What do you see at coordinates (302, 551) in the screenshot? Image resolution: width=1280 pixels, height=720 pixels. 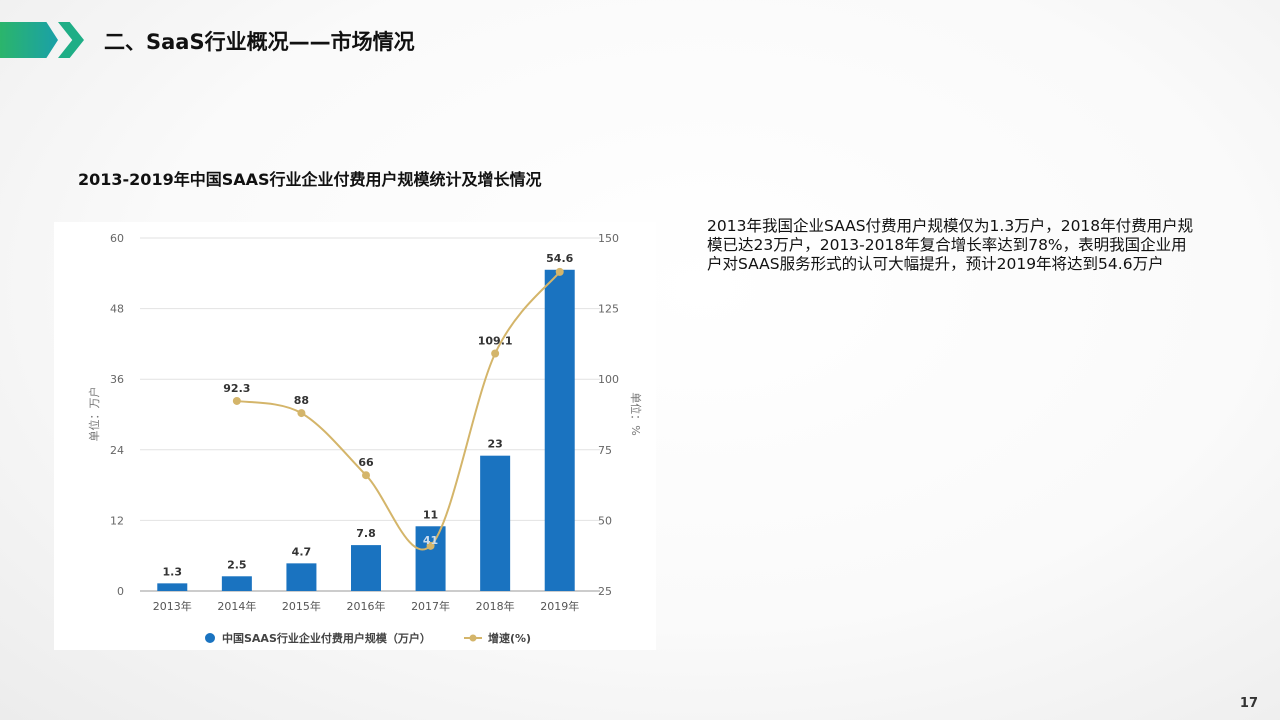 I see `bar-data-label: 4.7` at bounding box center [302, 551].